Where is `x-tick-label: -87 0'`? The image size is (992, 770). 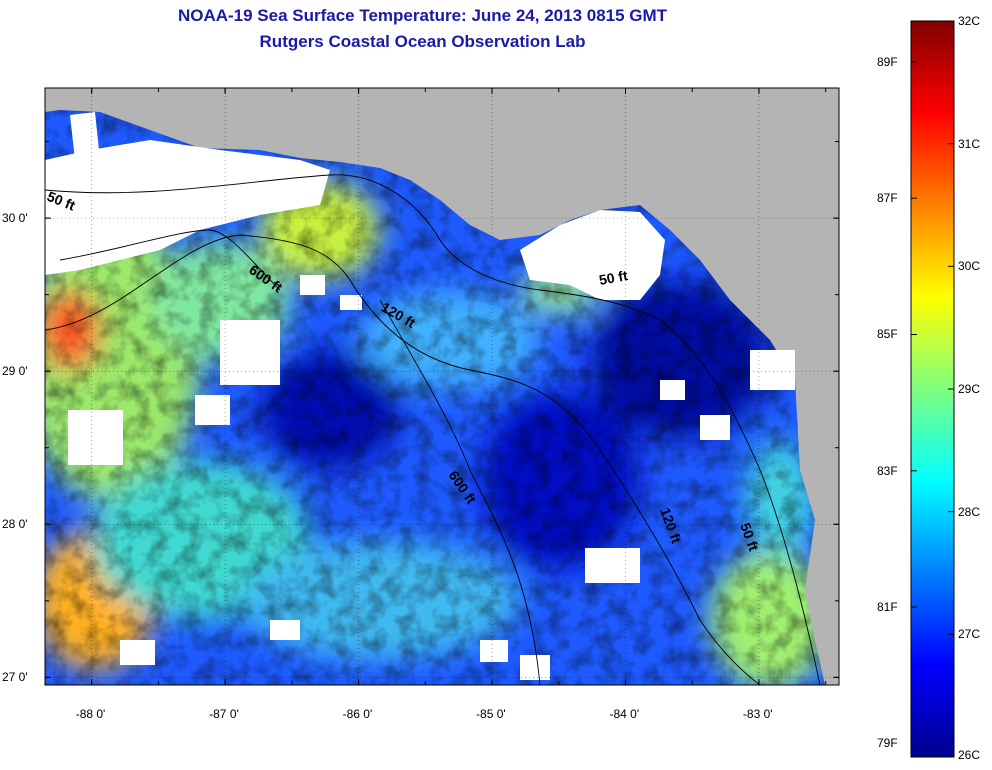 x-tick-label: -87 0' is located at coordinates (224, 714).